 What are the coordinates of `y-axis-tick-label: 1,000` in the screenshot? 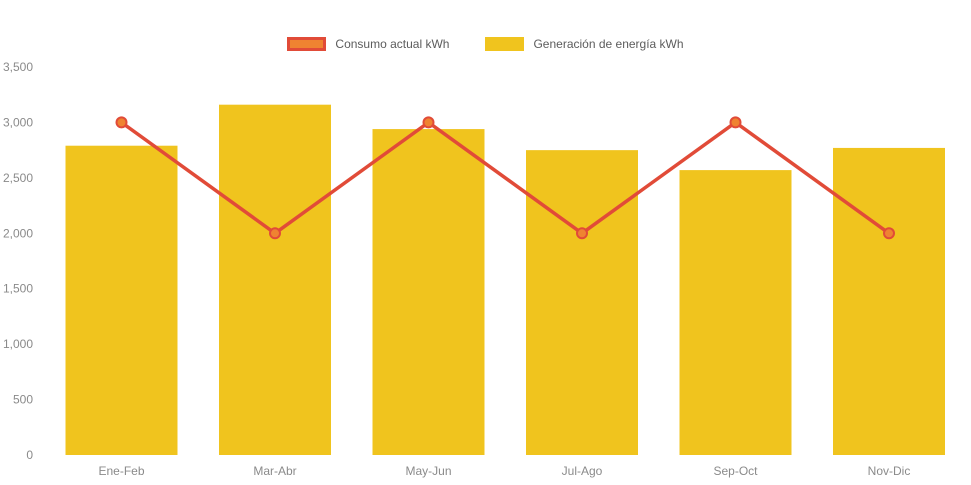 It's located at (18, 344).